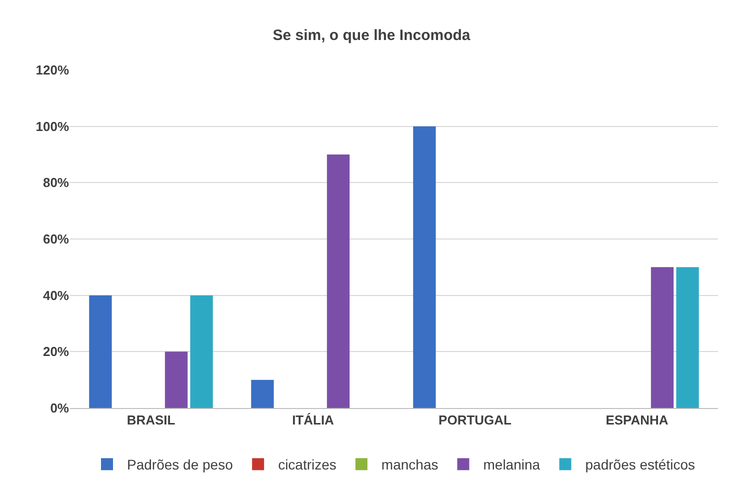  I want to click on y-tick-label: 0%, so click(60, 408).